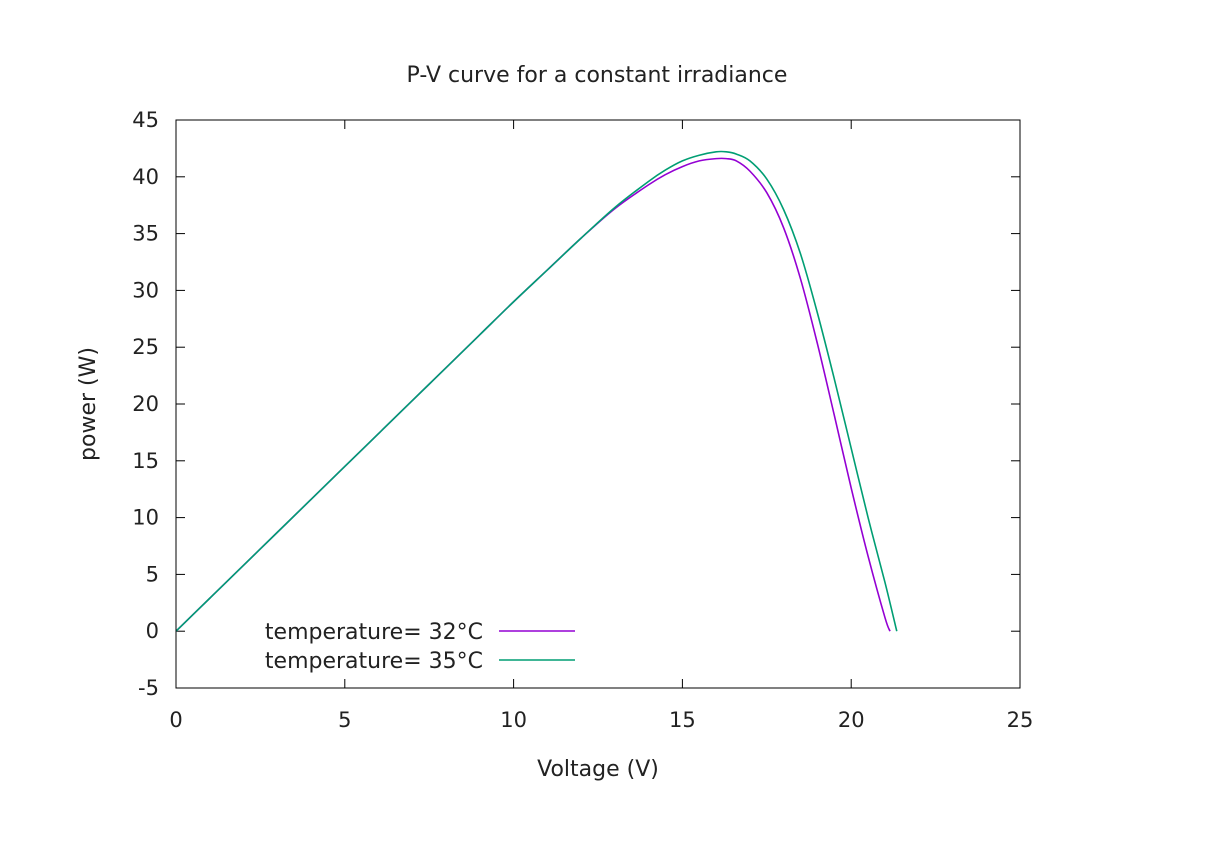 The height and width of the screenshot is (844, 1218). I want to click on y-tick-label: 10, so click(145, 518).